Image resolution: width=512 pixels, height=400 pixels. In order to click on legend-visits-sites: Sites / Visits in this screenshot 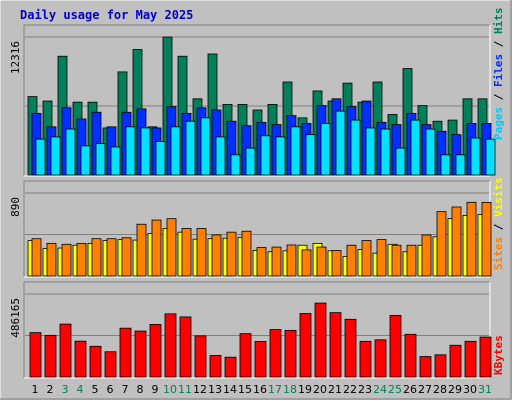, I will do `click(498, 223)`.